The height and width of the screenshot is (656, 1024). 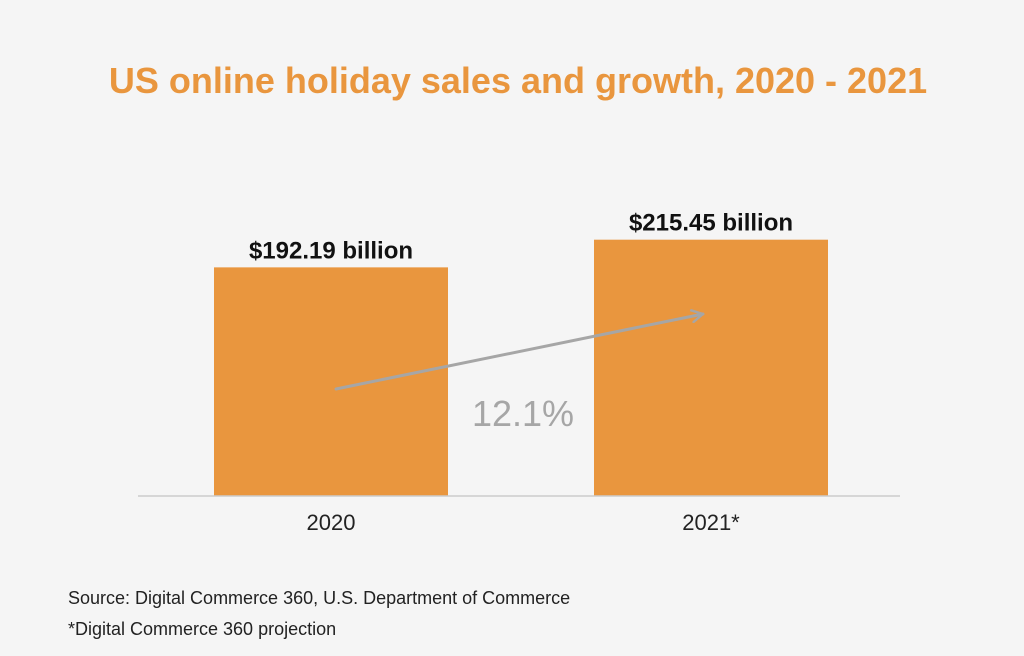 I want to click on growth-arrow, so click(x=519, y=352).